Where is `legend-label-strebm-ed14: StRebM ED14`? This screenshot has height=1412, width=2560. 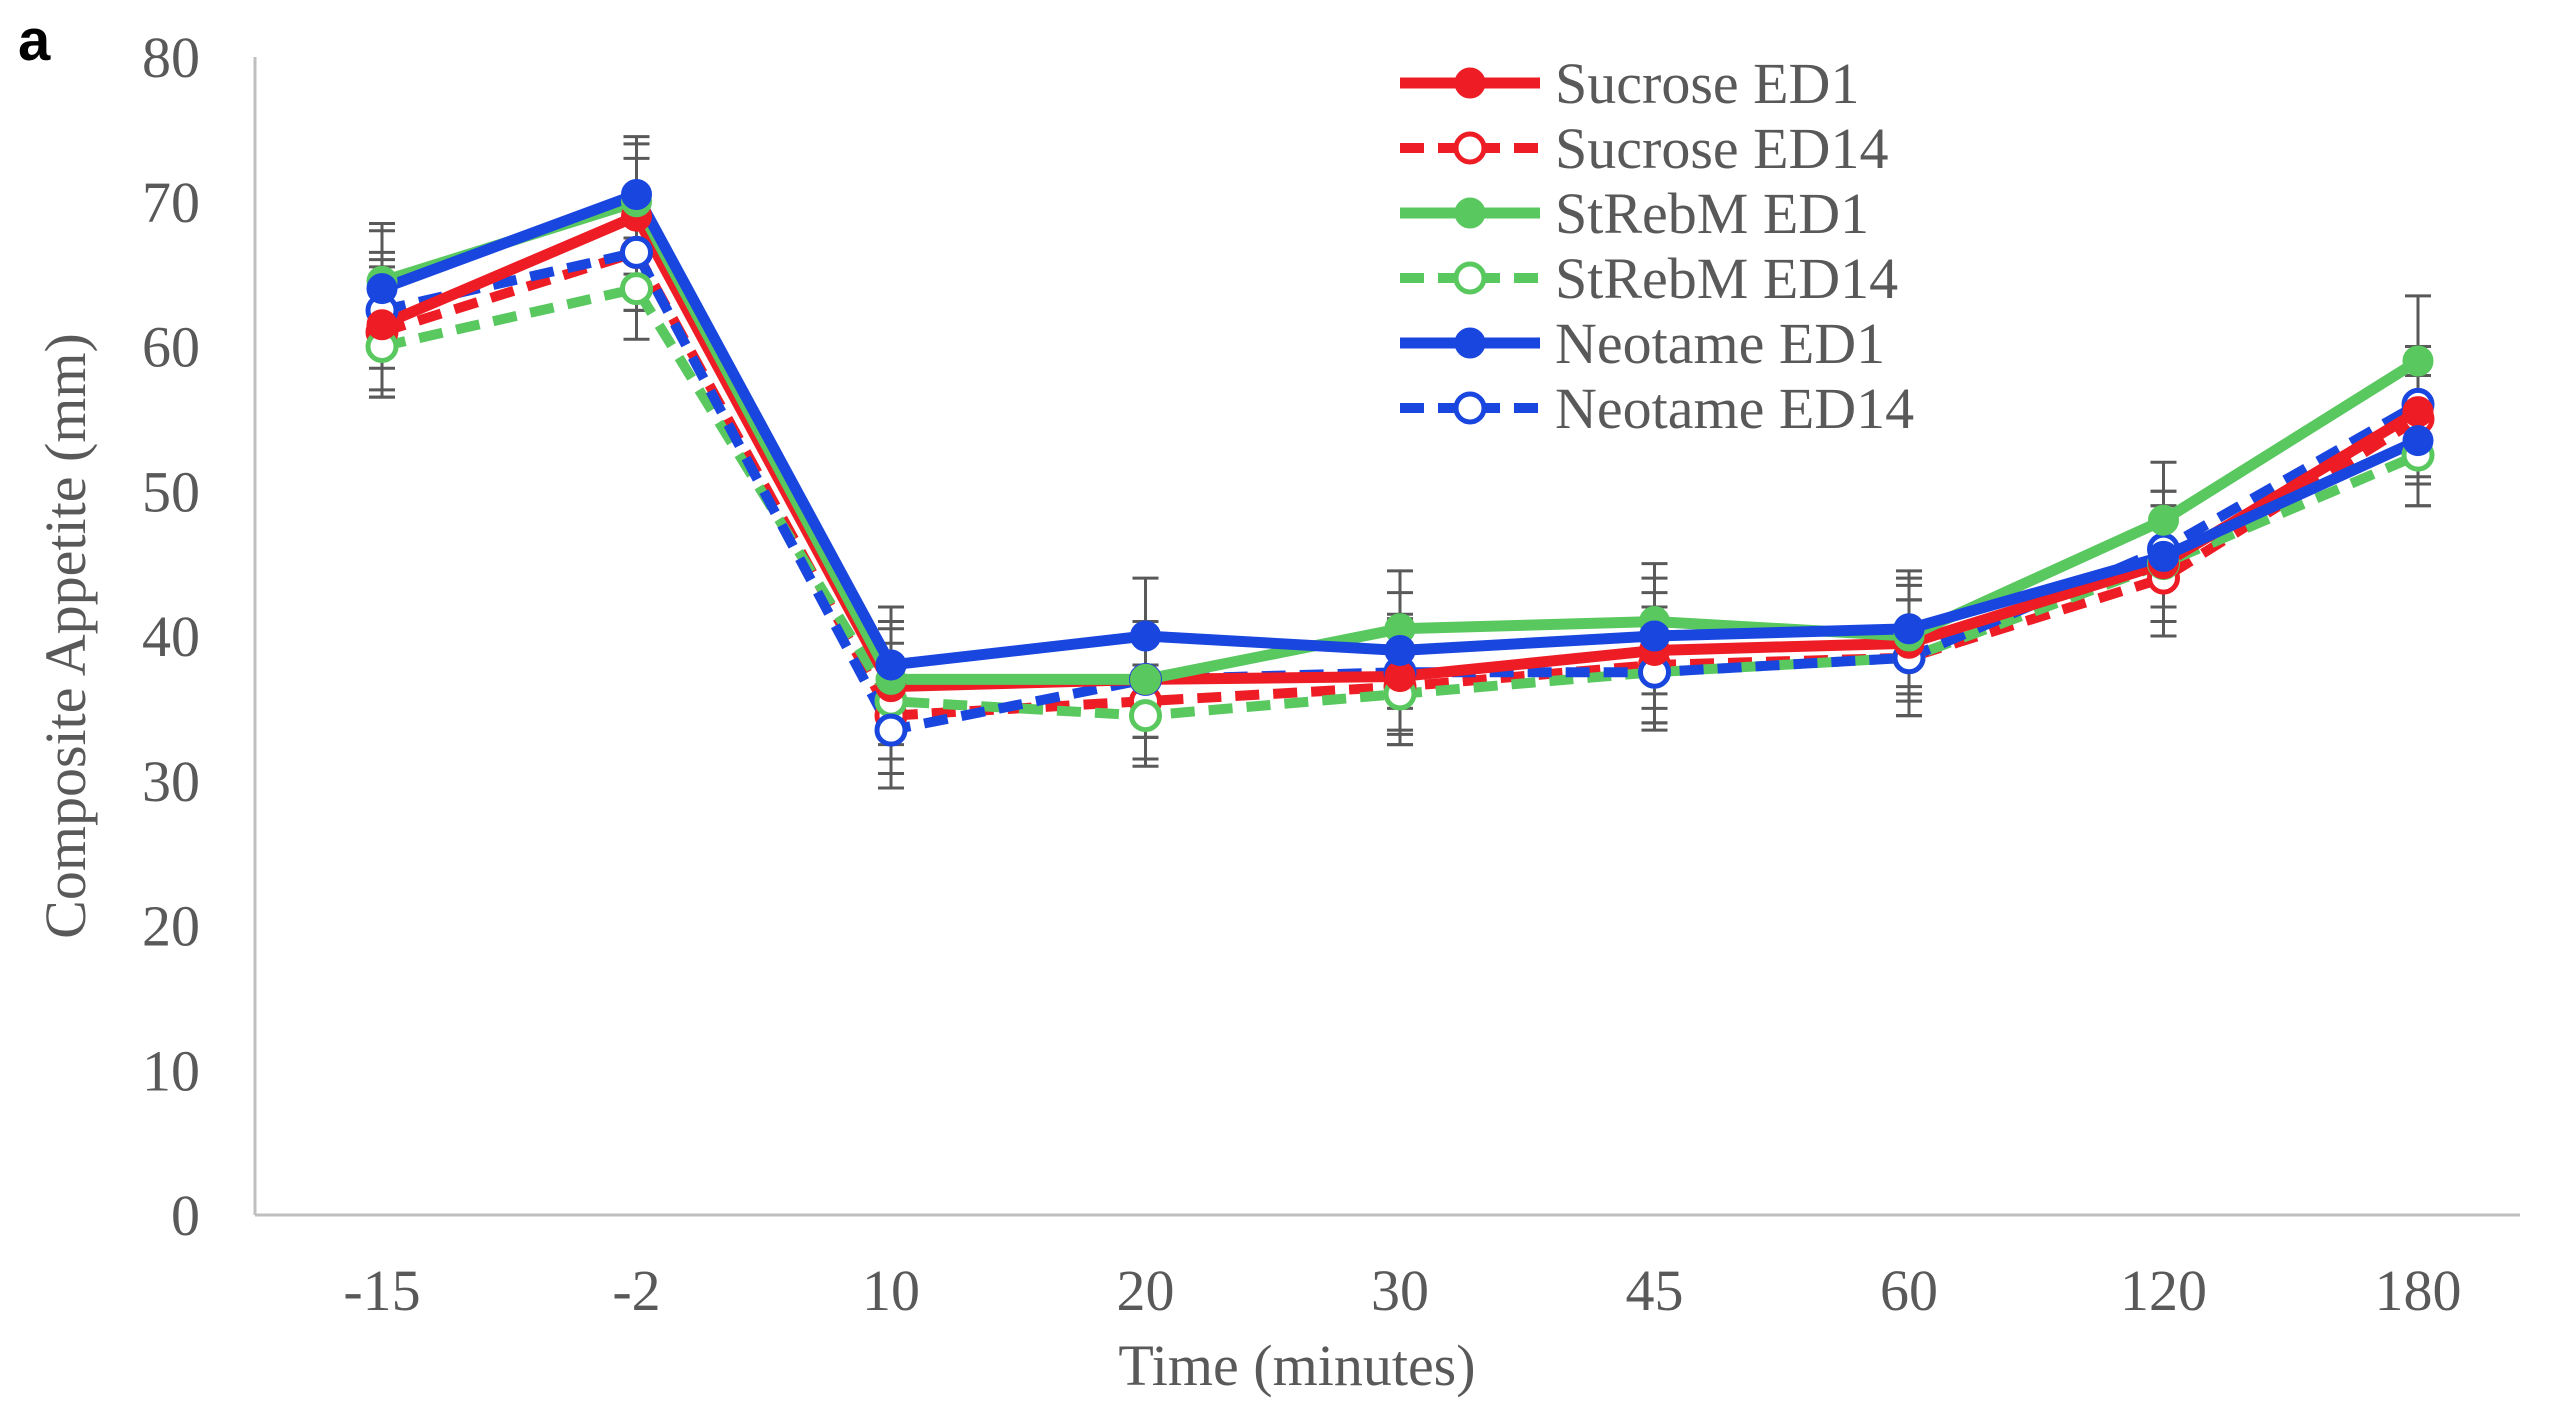
legend-label-strebm-ed14: StRebM ED14 is located at coordinates (1726, 278).